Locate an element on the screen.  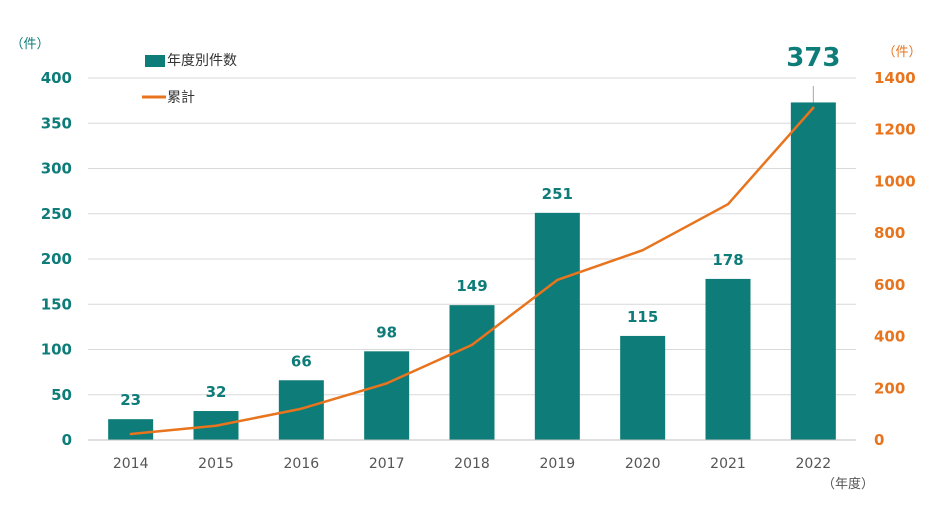
x-tick-label: 2022 is located at coordinates (814, 464).